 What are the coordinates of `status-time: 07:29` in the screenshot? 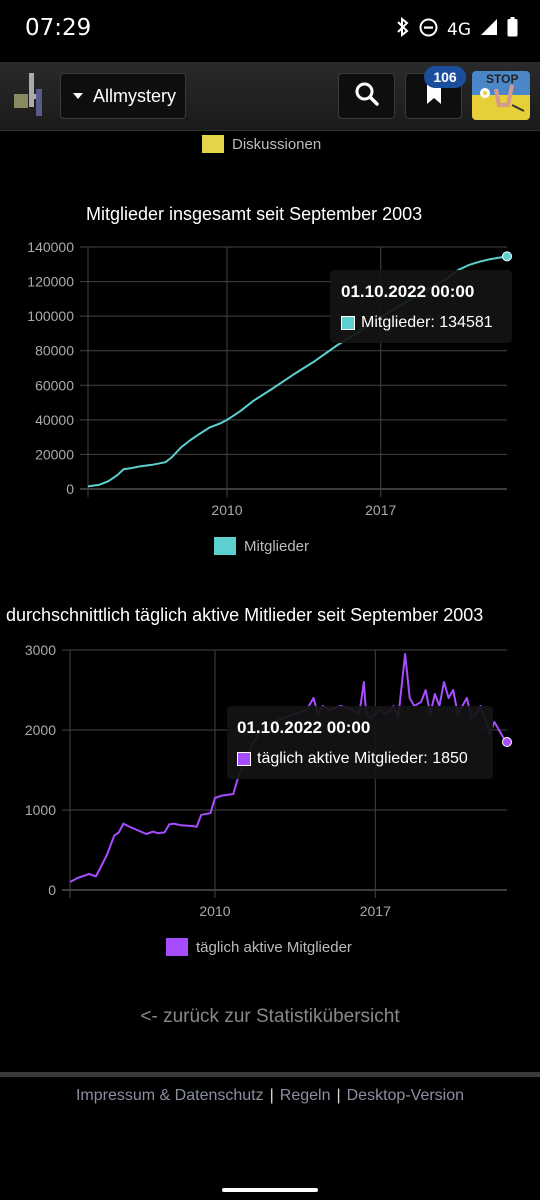 It's located at (58, 28).